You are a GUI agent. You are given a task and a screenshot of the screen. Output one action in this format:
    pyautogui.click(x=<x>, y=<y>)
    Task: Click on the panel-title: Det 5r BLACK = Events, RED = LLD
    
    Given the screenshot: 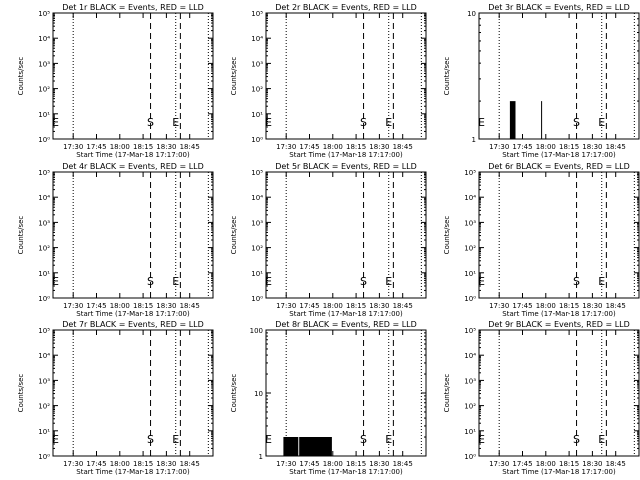 What is the action you would take?
    pyautogui.click(x=346, y=166)
    